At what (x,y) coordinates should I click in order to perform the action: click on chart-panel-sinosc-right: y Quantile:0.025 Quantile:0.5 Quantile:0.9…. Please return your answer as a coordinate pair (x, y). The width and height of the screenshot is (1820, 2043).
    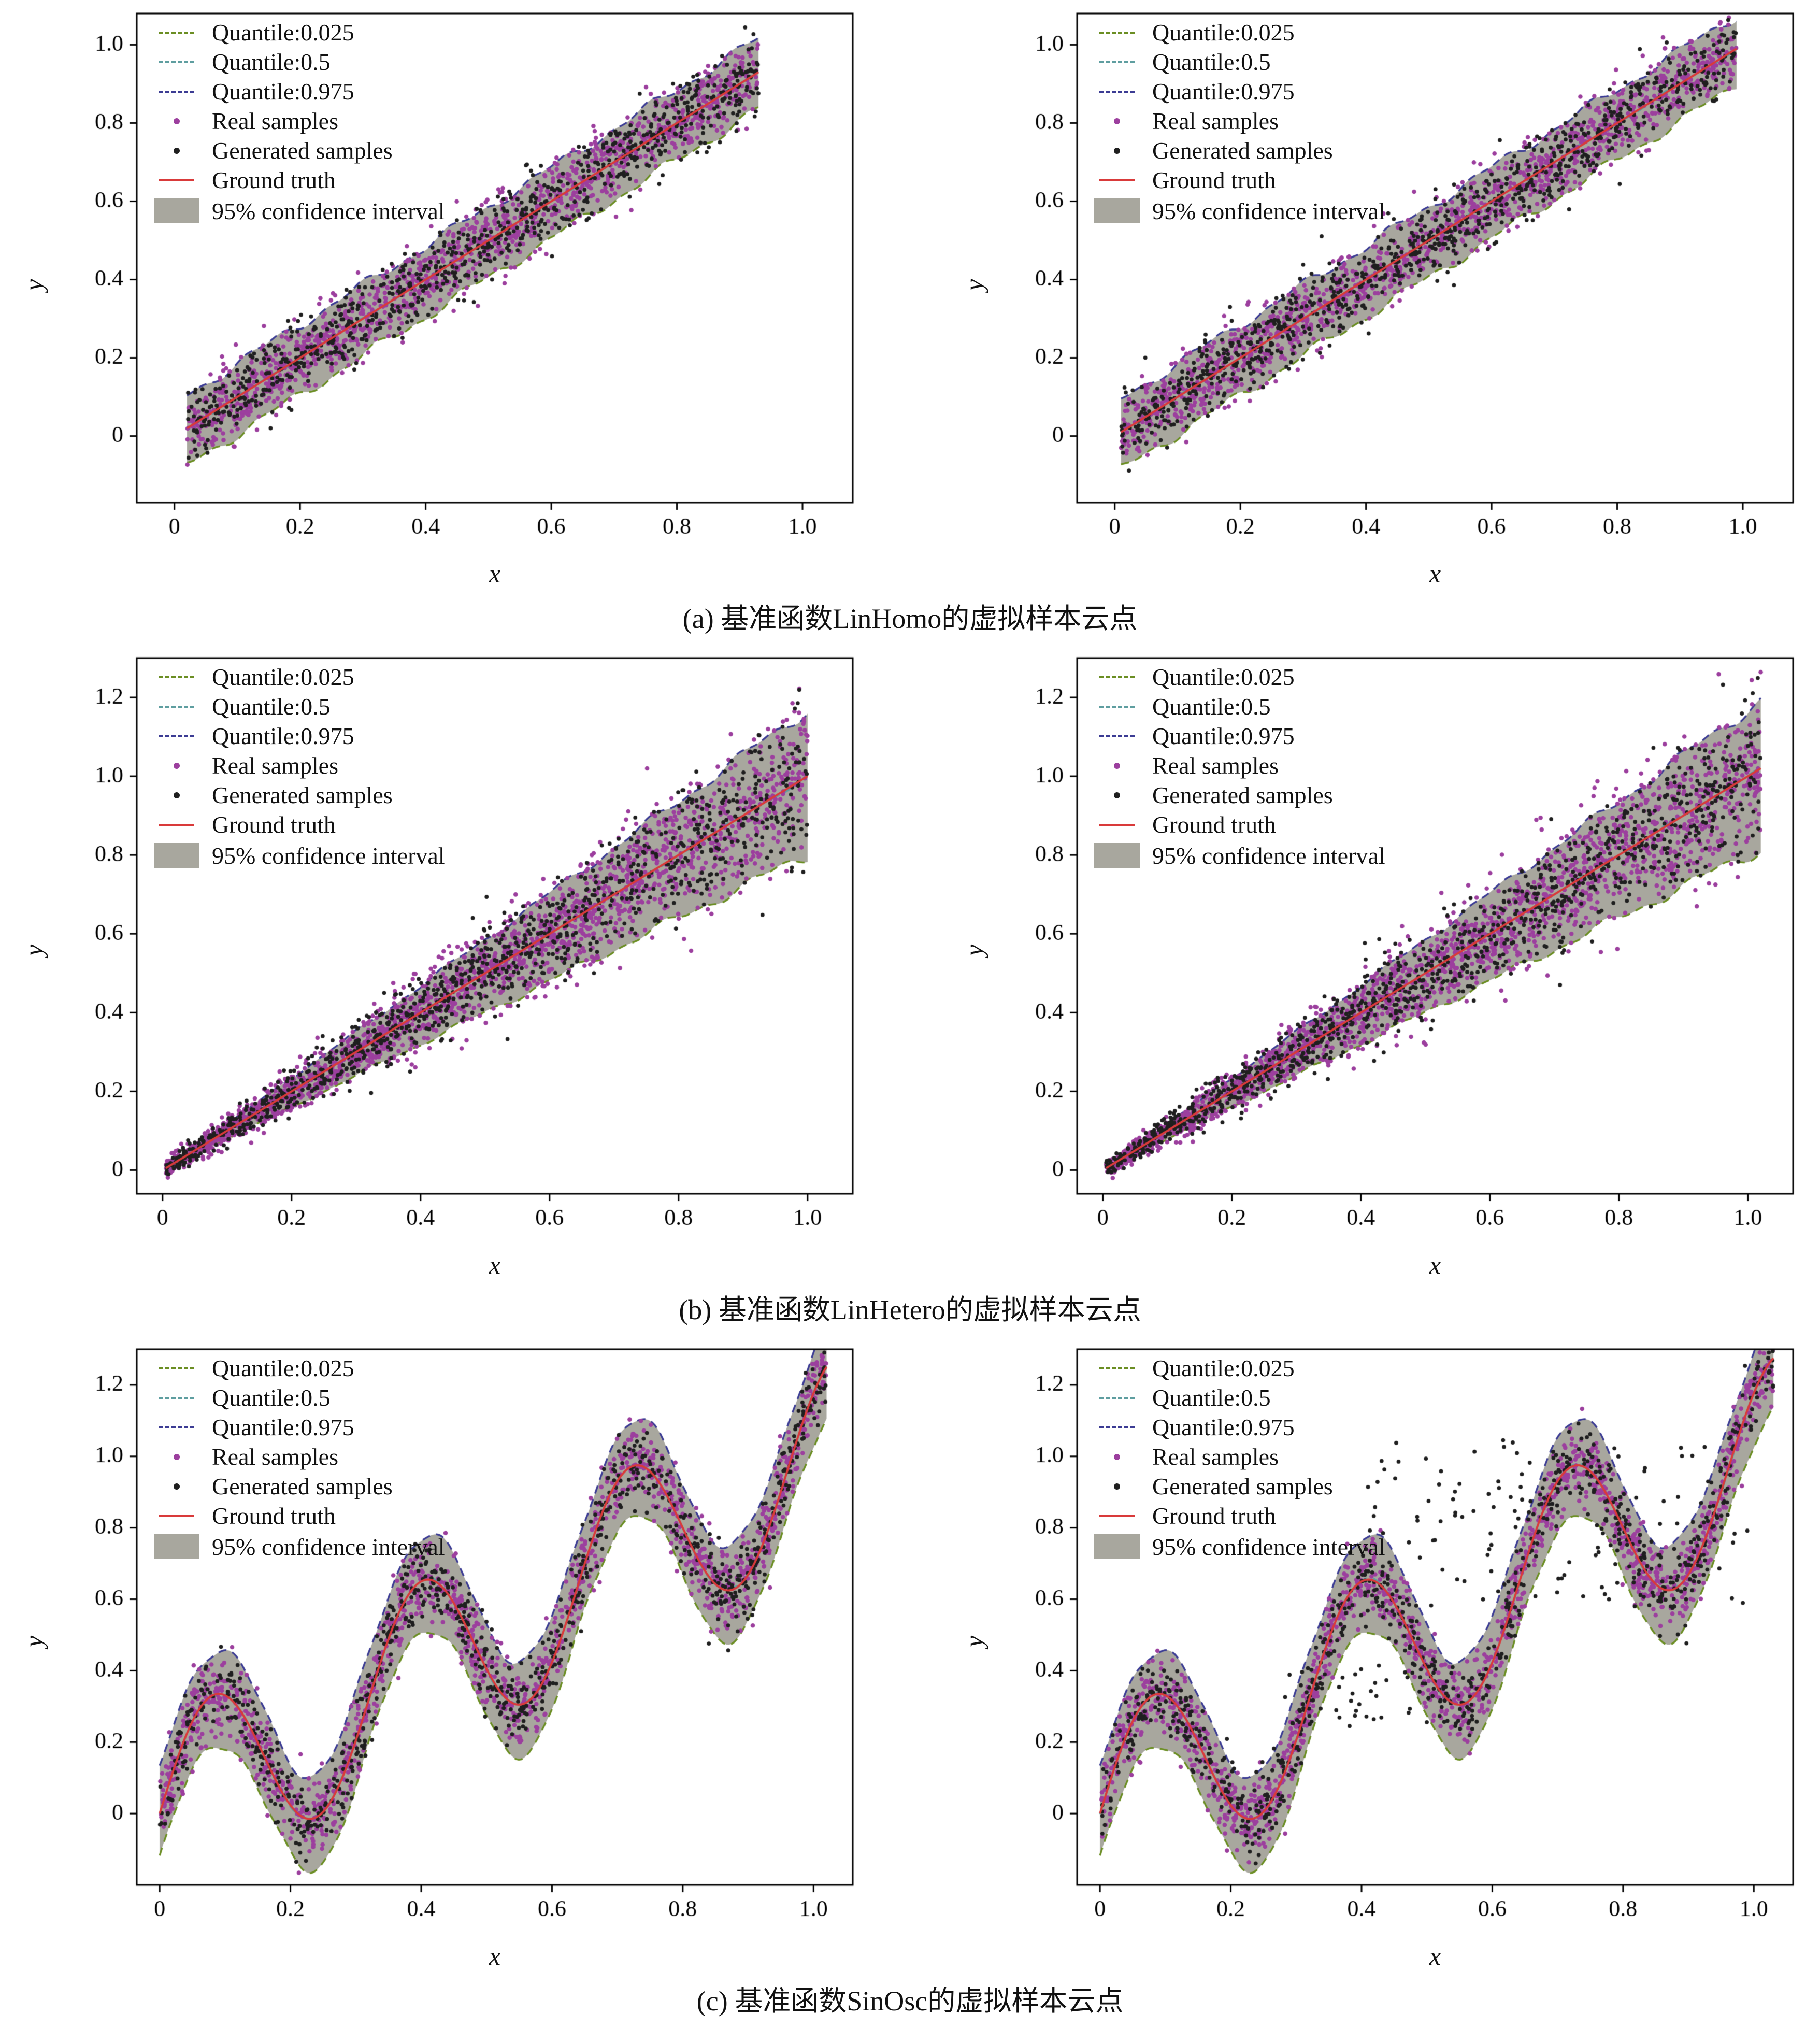
    Looking at the image, I should click on (1380, 1658).